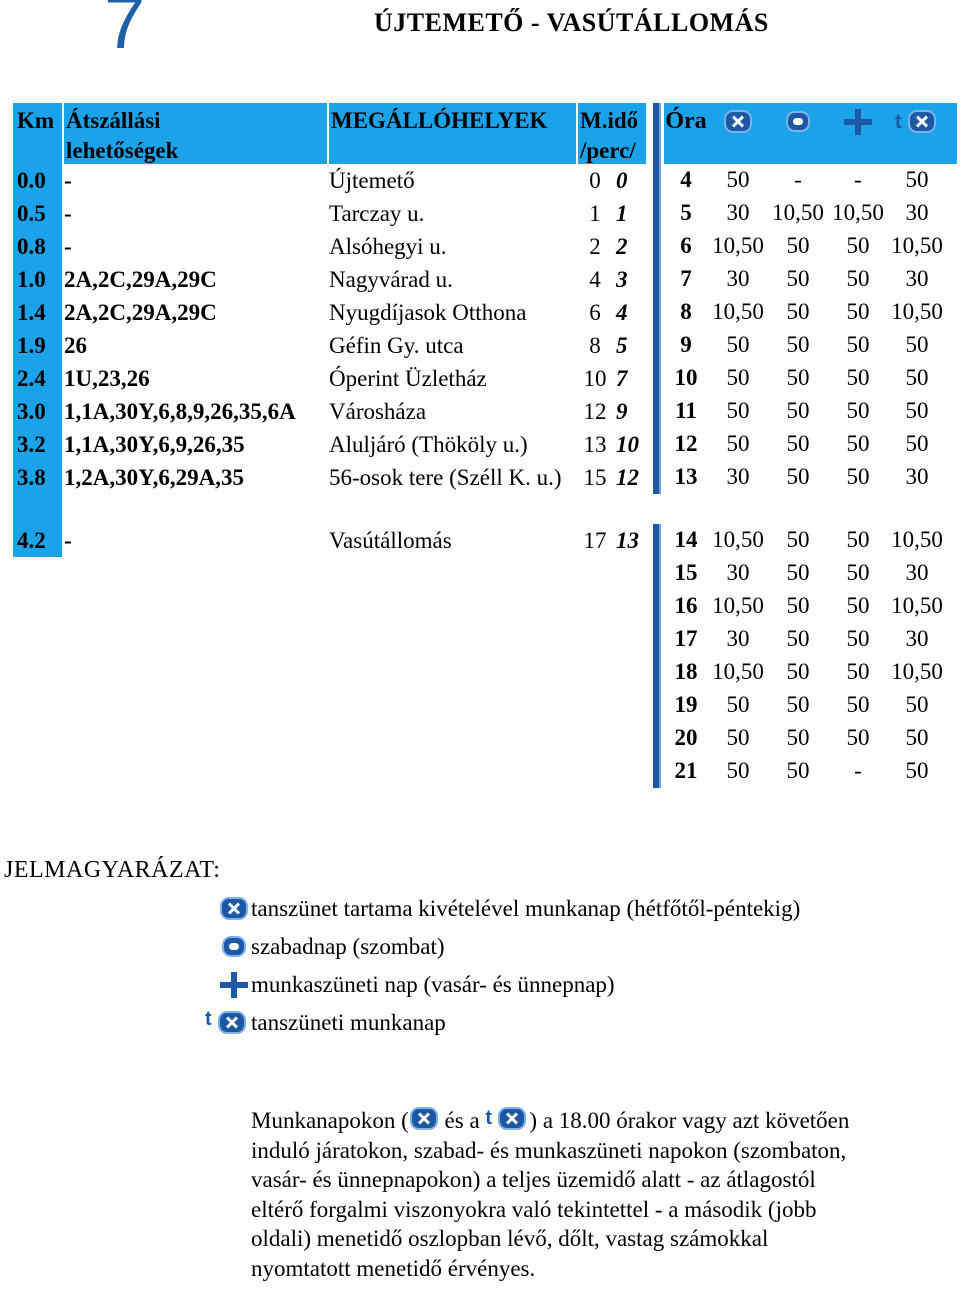 This screenshot has height=1315, width=960. I want to click on km-cell: 0.8, so click(37, 246).